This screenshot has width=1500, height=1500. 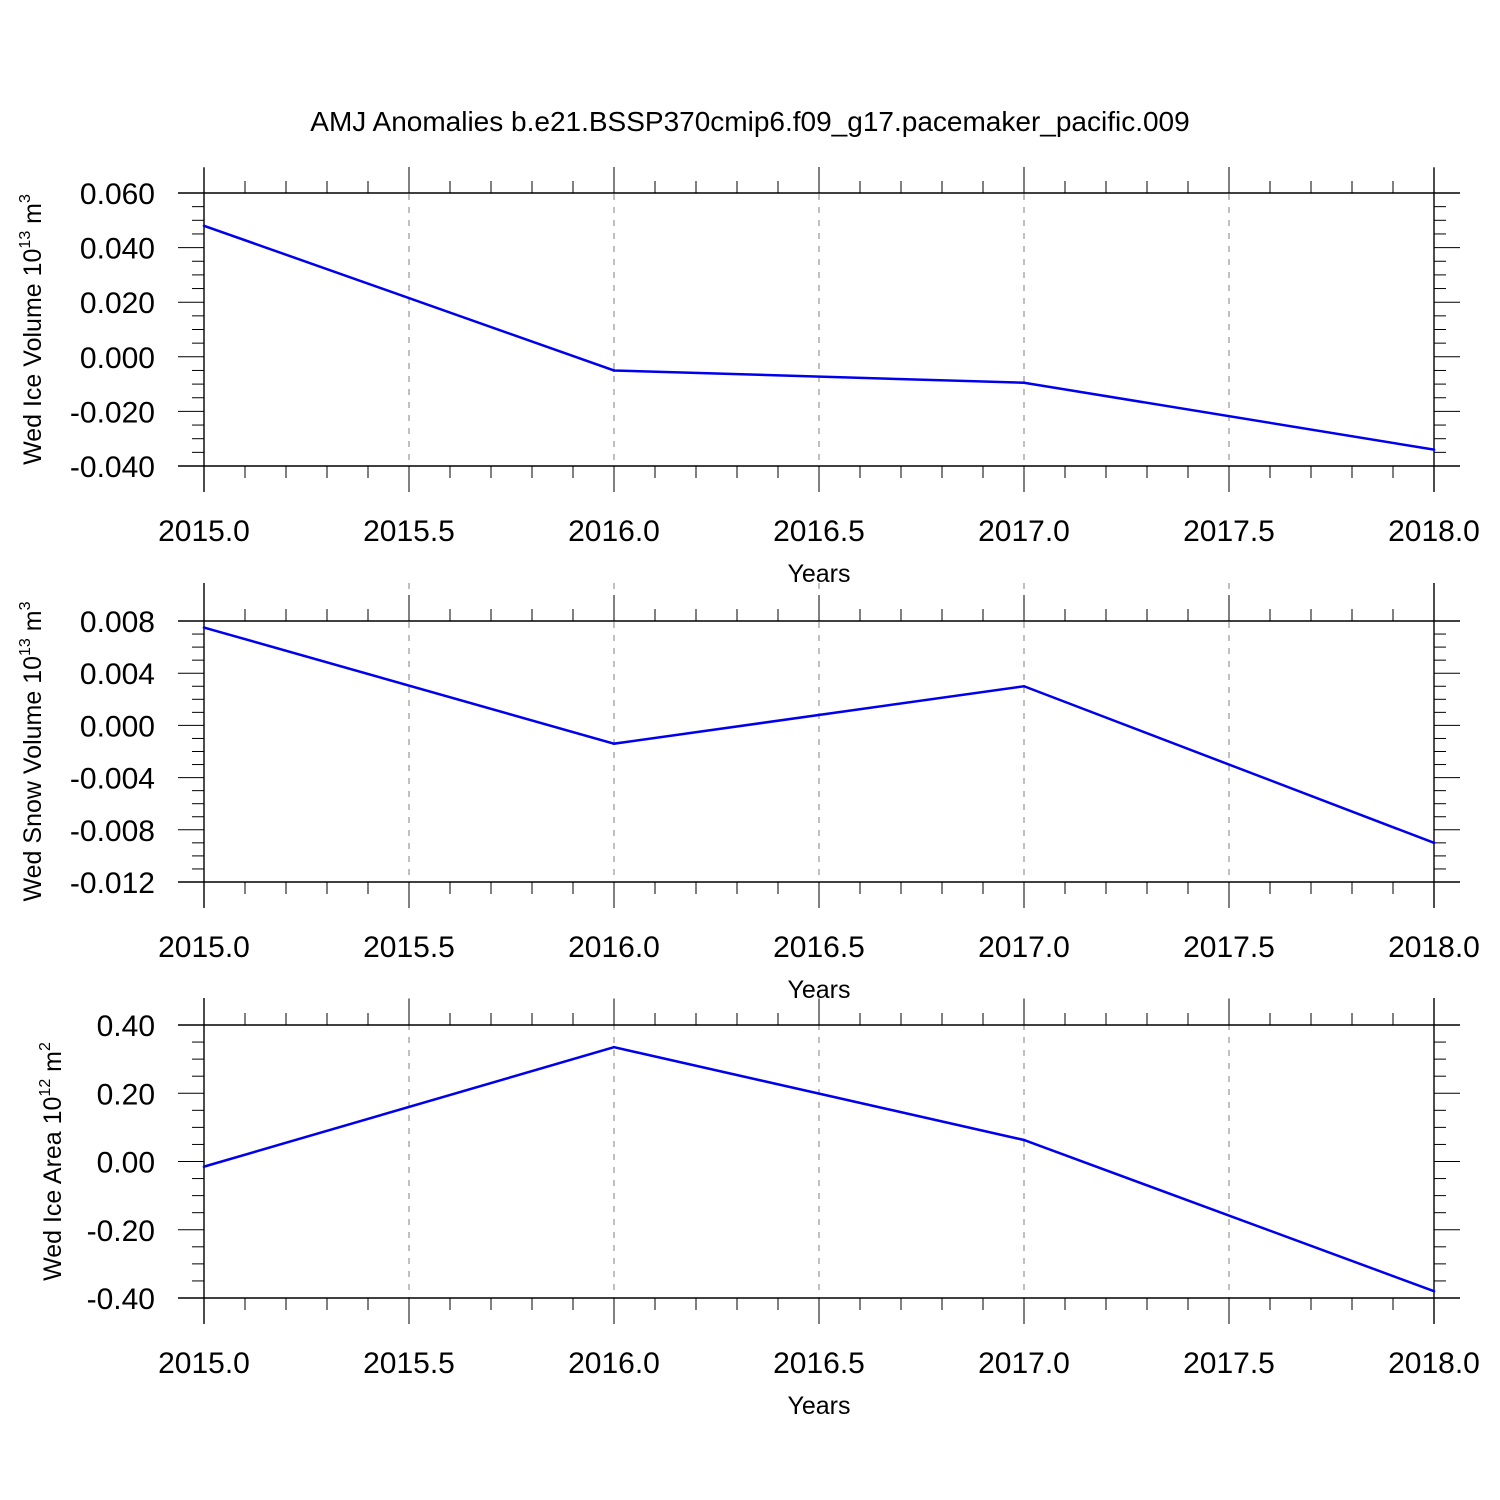 I want to click on y-axis-label: Wed Ice Area 1012 m2, so click(x=52, y=1161).